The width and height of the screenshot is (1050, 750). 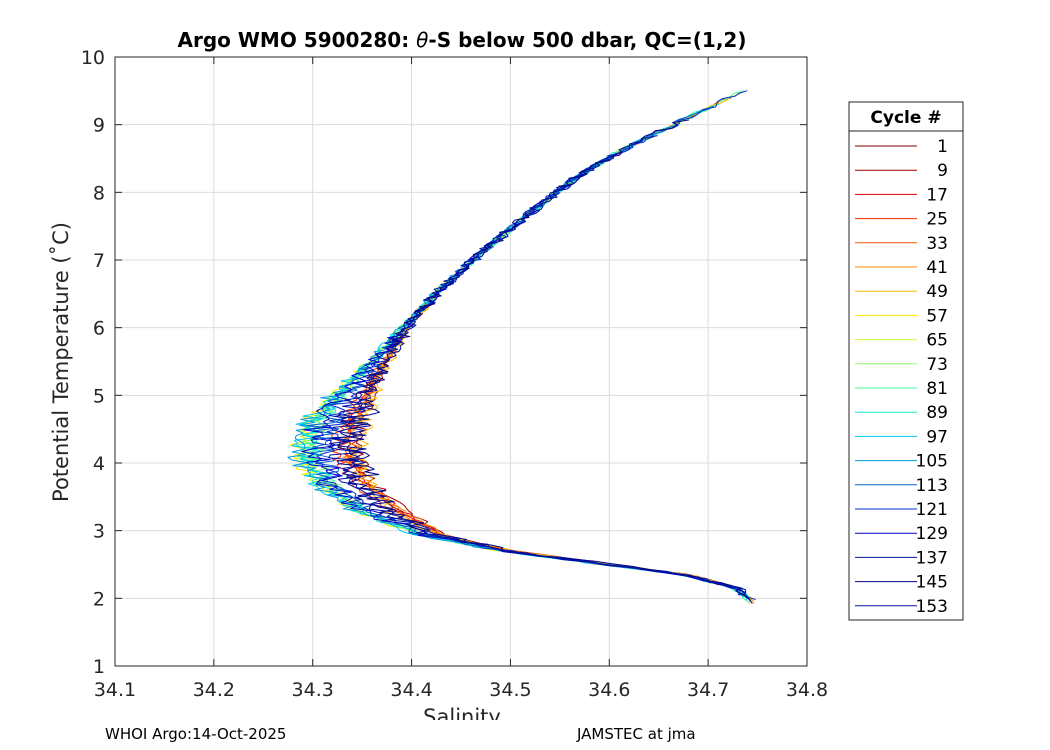 I want to click on footer-left: WHOI Argo:14-Oct-2025, so click(x=196, y=734).